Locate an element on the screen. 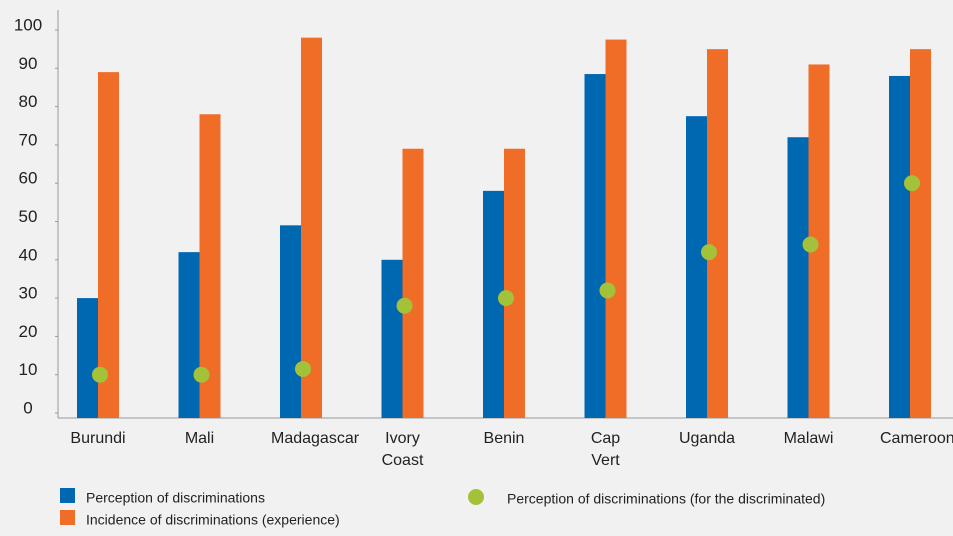 This screenshot has width=953, height=536. x-tick-label: Madagascar is located at coordinates (315, 438).